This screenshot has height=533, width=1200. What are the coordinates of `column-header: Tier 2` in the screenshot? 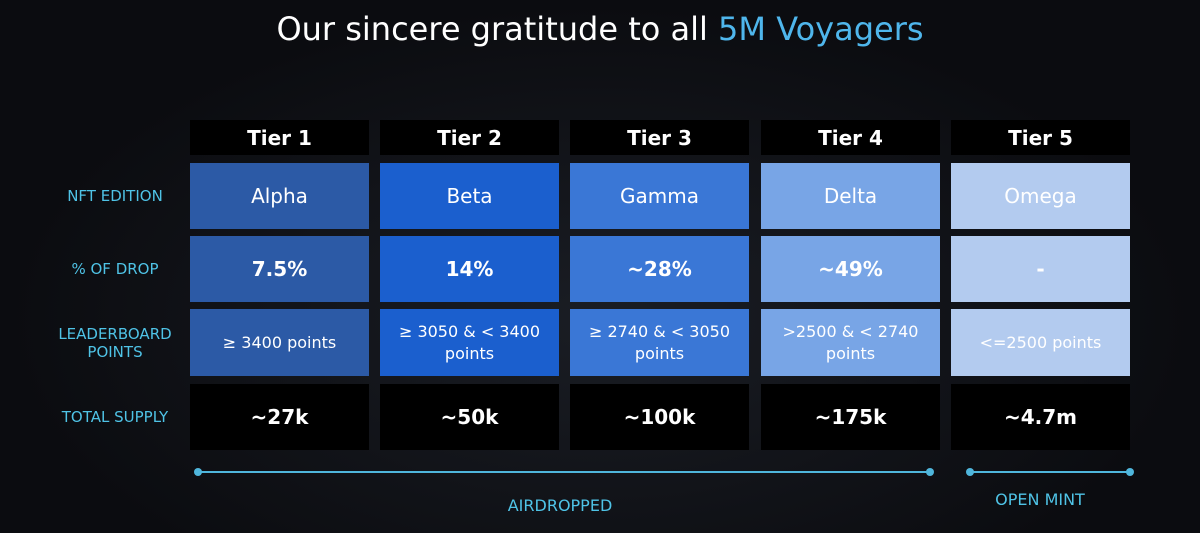 It's located at (469, 137).